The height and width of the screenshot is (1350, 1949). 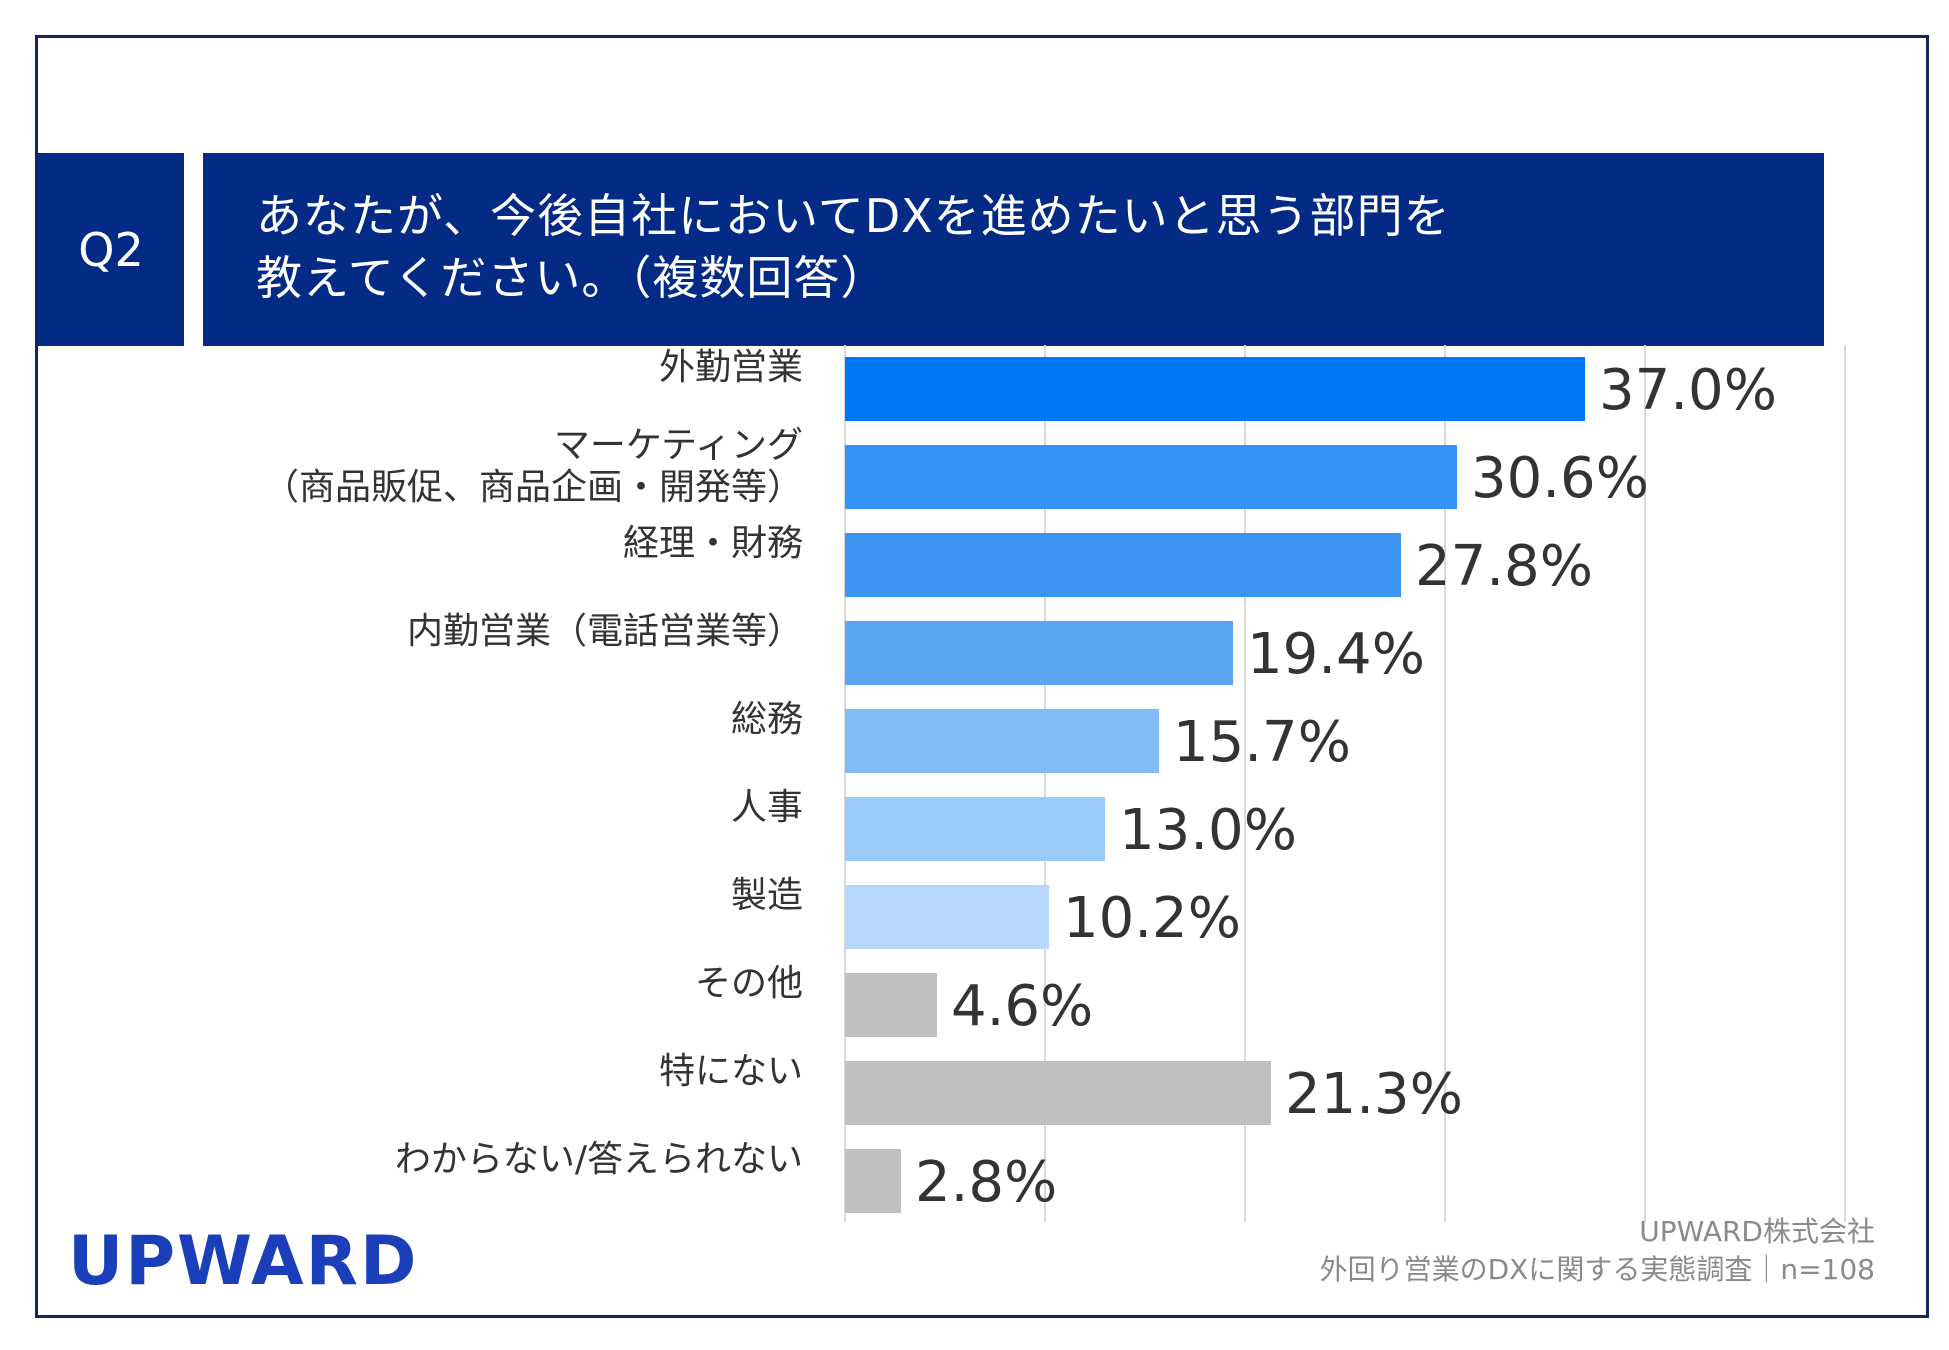 What do you see at coordinates (767, 895) in the screenshot?
I see `category-label: 製造` at bounding box center [767, 895].